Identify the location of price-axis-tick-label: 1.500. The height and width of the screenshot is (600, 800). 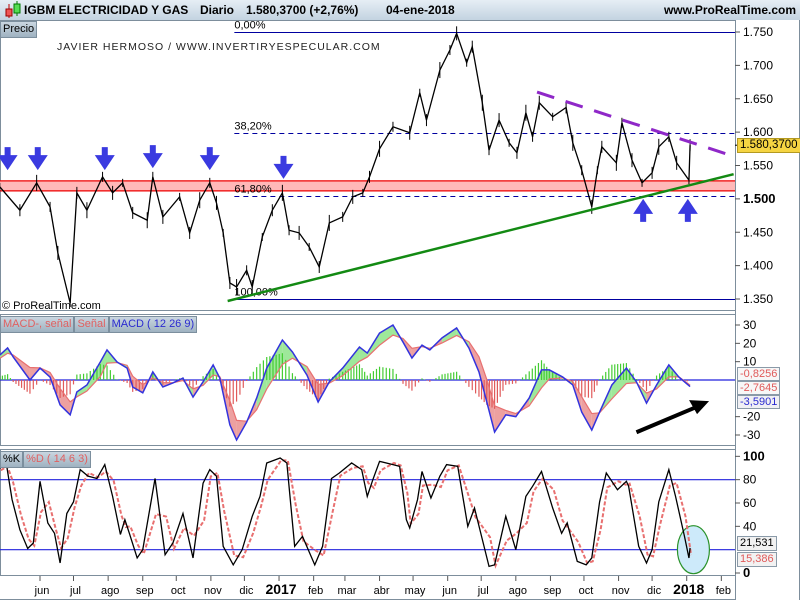
(759, 198).